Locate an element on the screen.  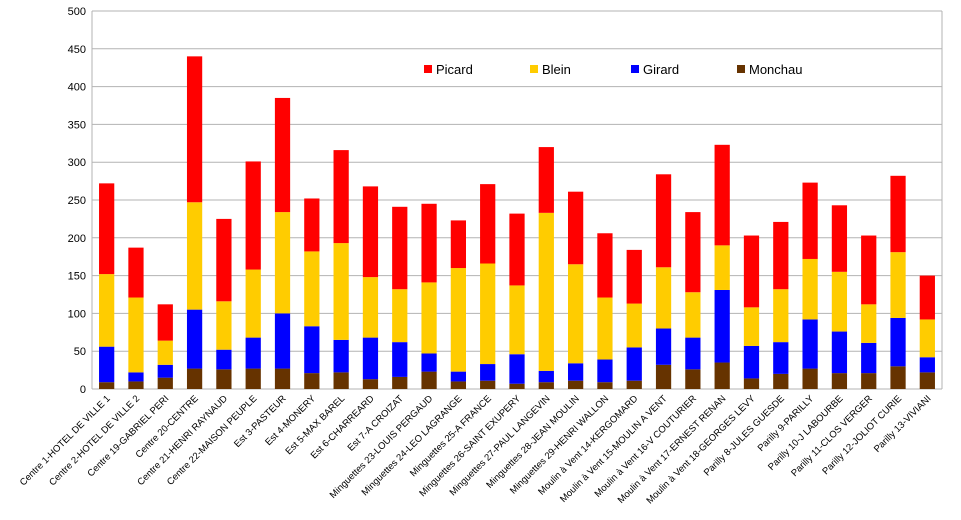
legend-label-picard: Picard is located at coordinates (454, 69).